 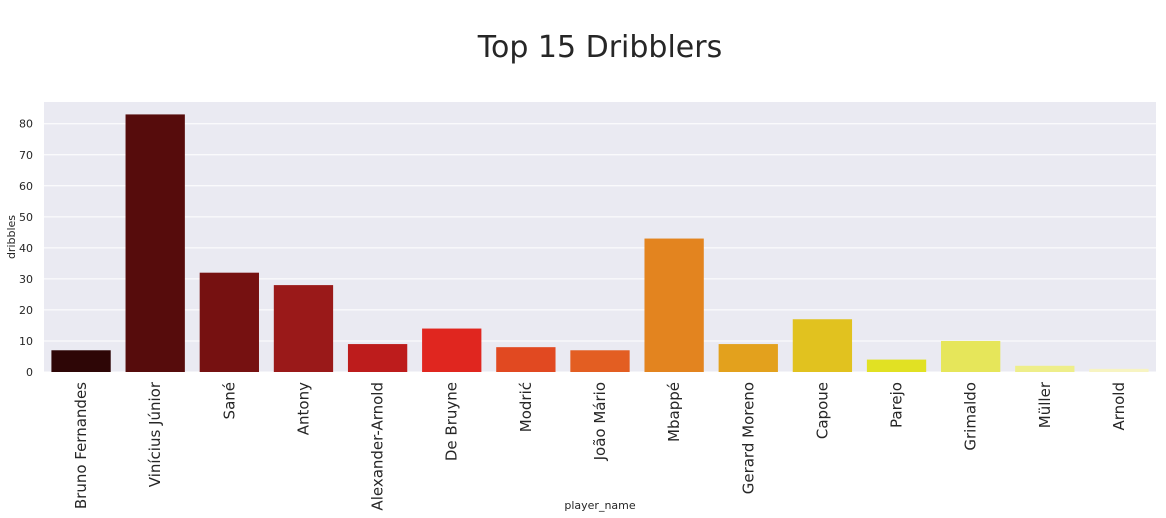 I want to click on y-tick-label: 80, so click(x=26, y=124).